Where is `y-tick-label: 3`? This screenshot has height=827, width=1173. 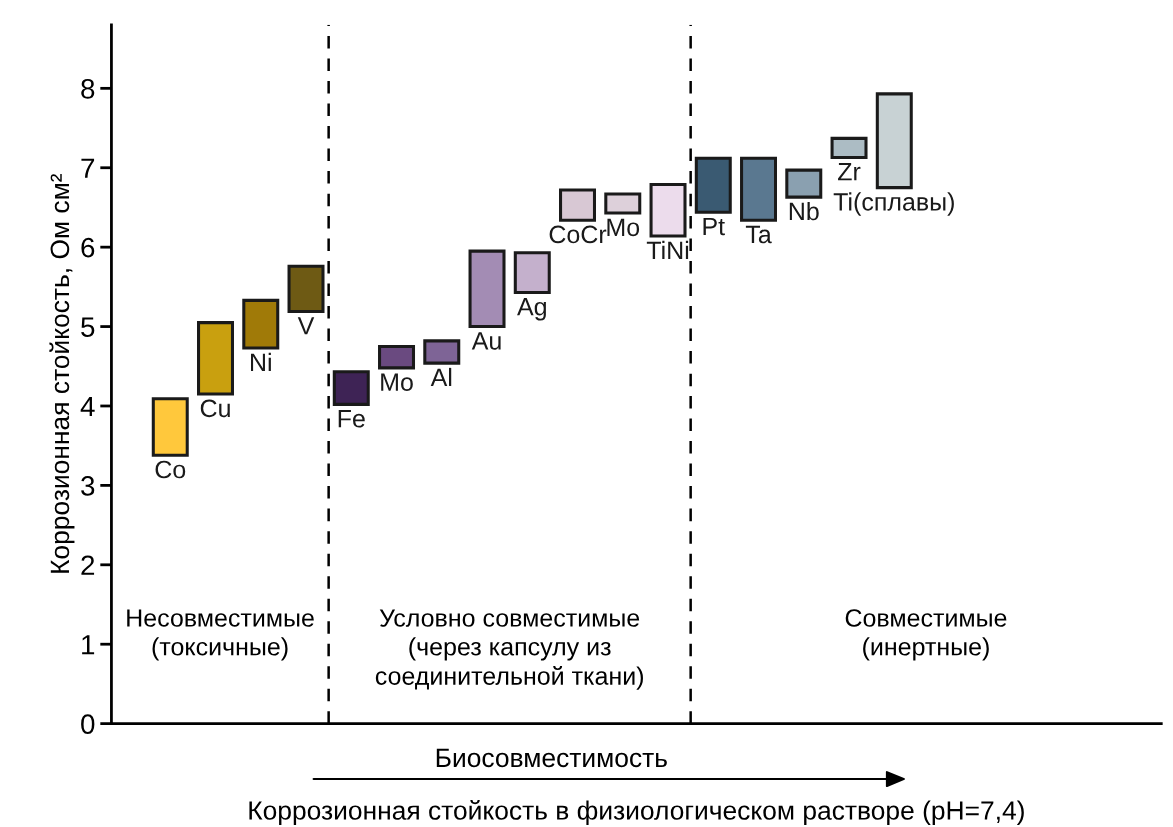 y-tick-label: 3 is located at coordinates (88, 486).